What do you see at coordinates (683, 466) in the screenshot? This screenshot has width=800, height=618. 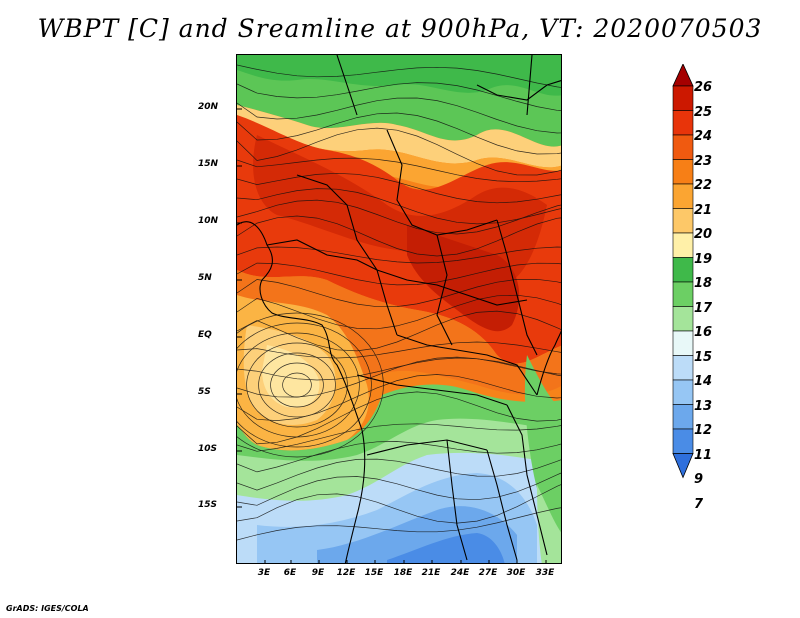 I see `colorbar-bottom-arrow` at bounding box center [683, 466].